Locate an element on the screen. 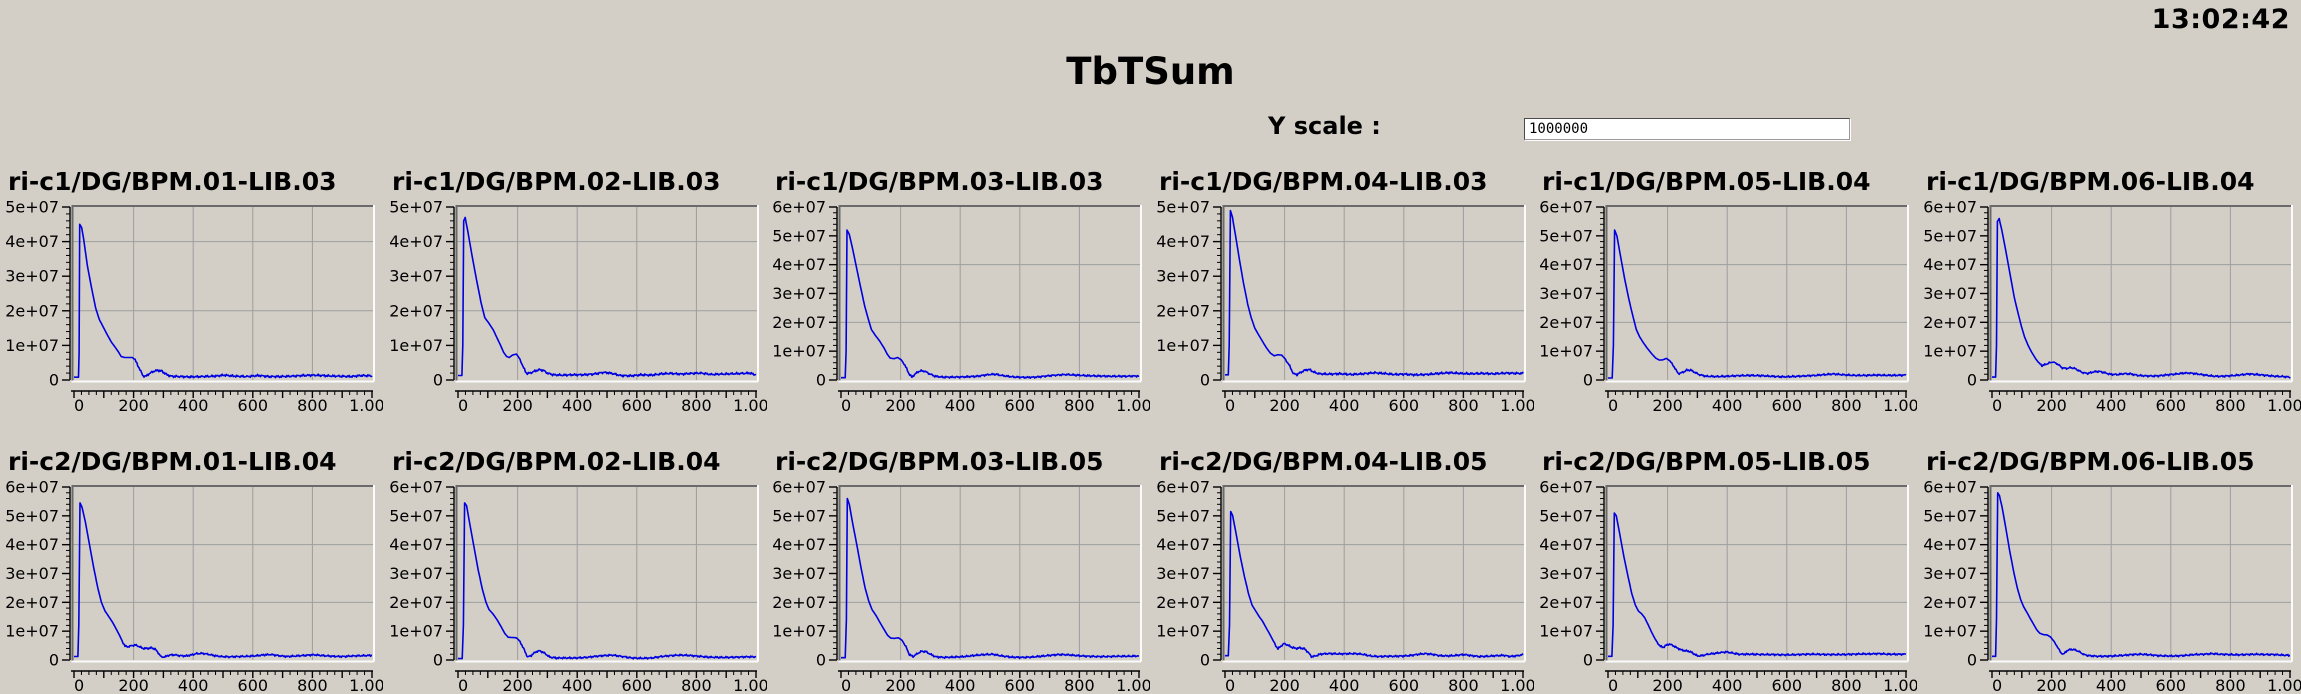 This screenshot has width=2301, height=694. chart-title: ri-c2/DG/BPM.03-LIB.05 is located at coordinates (939, 461).